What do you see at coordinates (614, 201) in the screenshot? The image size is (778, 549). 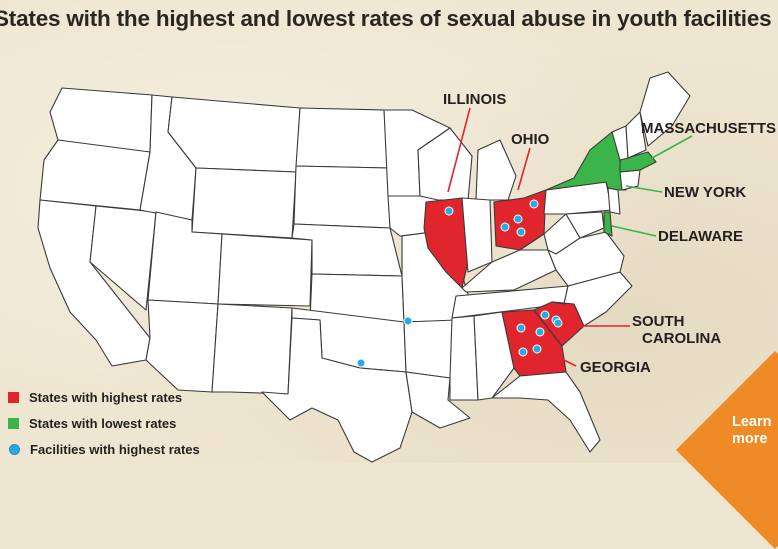 I see `state-new-jersey` at bounding box center [614, 201].